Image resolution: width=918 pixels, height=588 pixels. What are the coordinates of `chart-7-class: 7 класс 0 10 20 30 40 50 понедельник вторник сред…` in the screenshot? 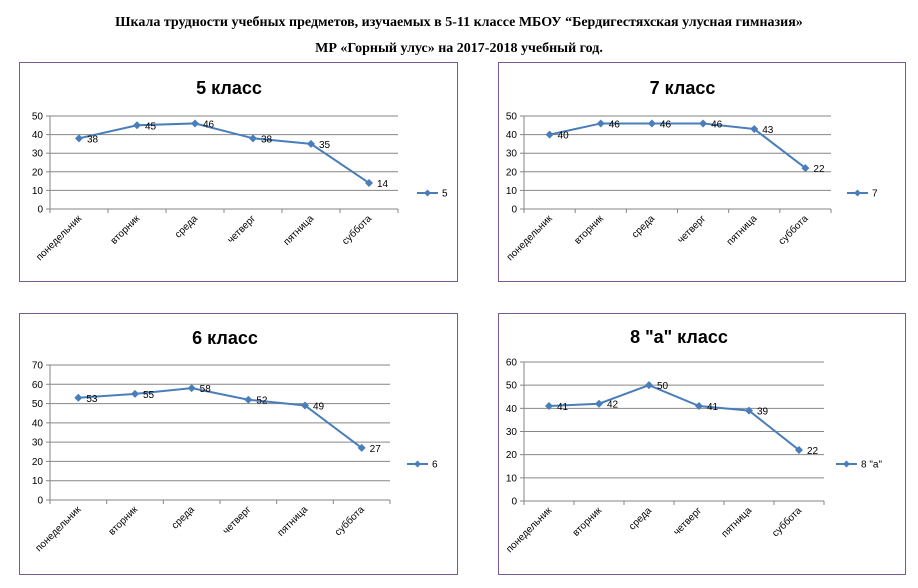 It's located at (691, 170).